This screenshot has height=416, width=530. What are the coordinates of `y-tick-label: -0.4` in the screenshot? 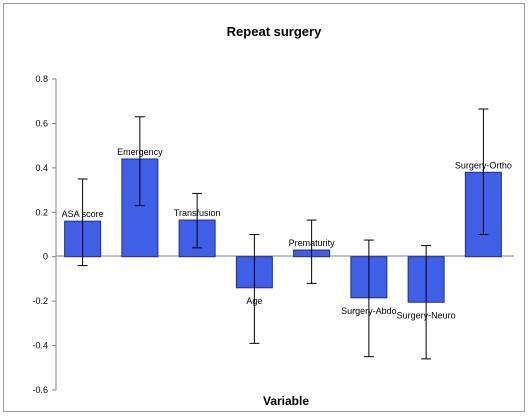 It's located at (40, 346).